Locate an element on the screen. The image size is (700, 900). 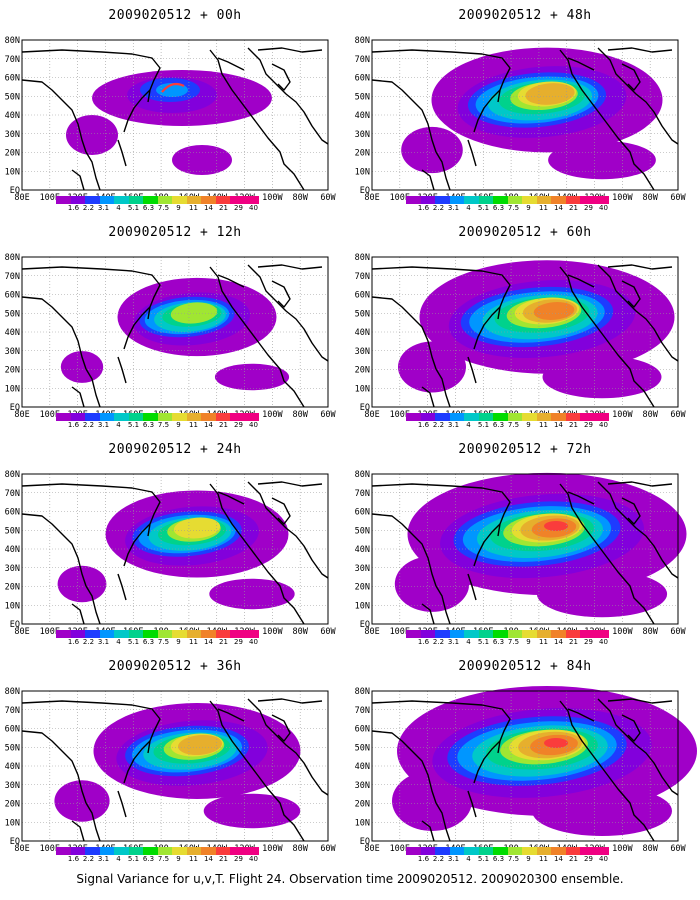
colorbar-label: 11 is located at coordinates (193, 642).